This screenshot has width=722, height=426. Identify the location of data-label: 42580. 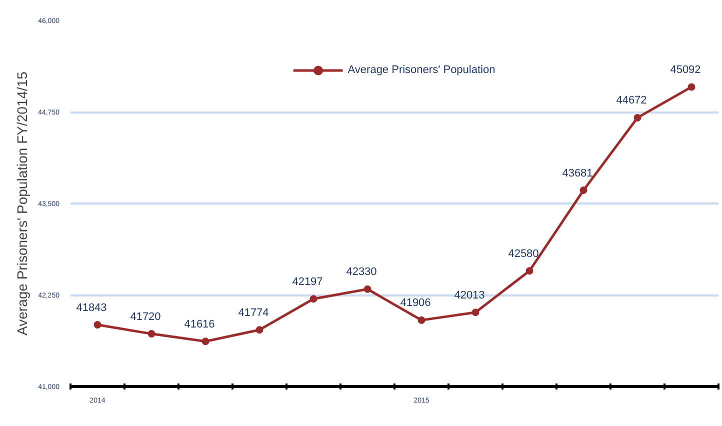
(523, 254).